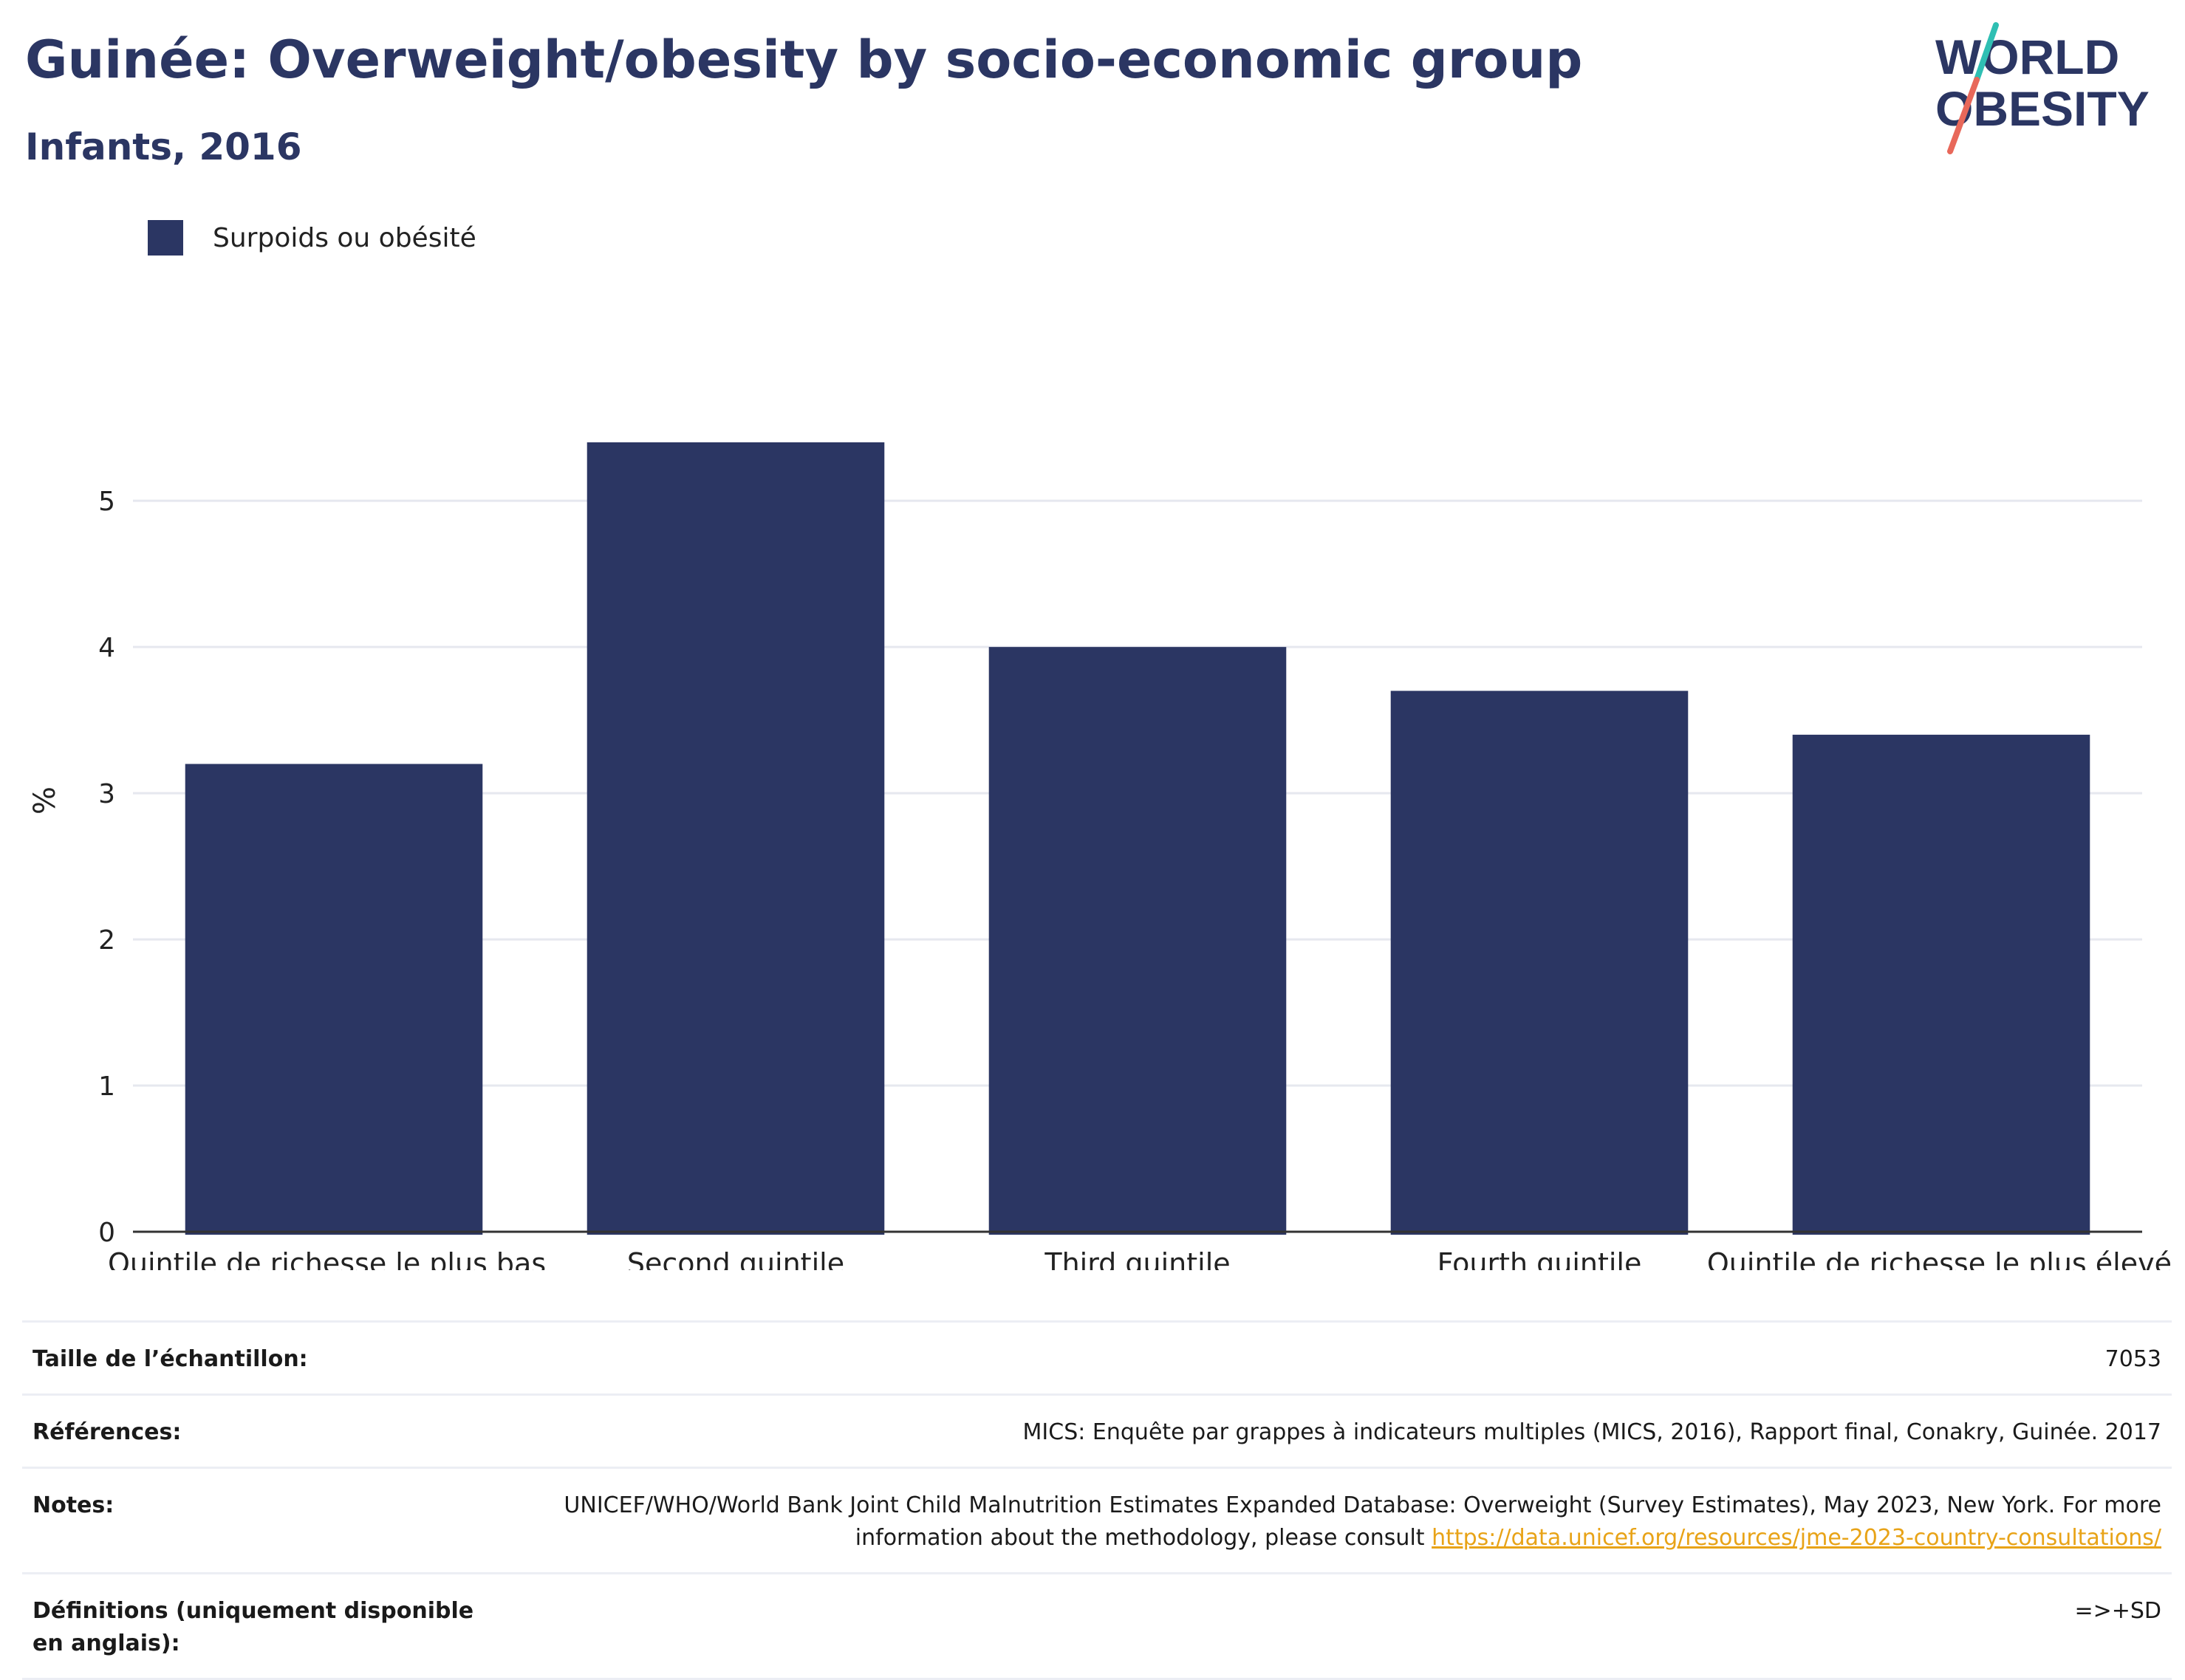 The width and height of the screenshot is (2185, 1680). Describe the element at coordinates (165, 238) in the screenshot. I see `legend-swatch` at that location.